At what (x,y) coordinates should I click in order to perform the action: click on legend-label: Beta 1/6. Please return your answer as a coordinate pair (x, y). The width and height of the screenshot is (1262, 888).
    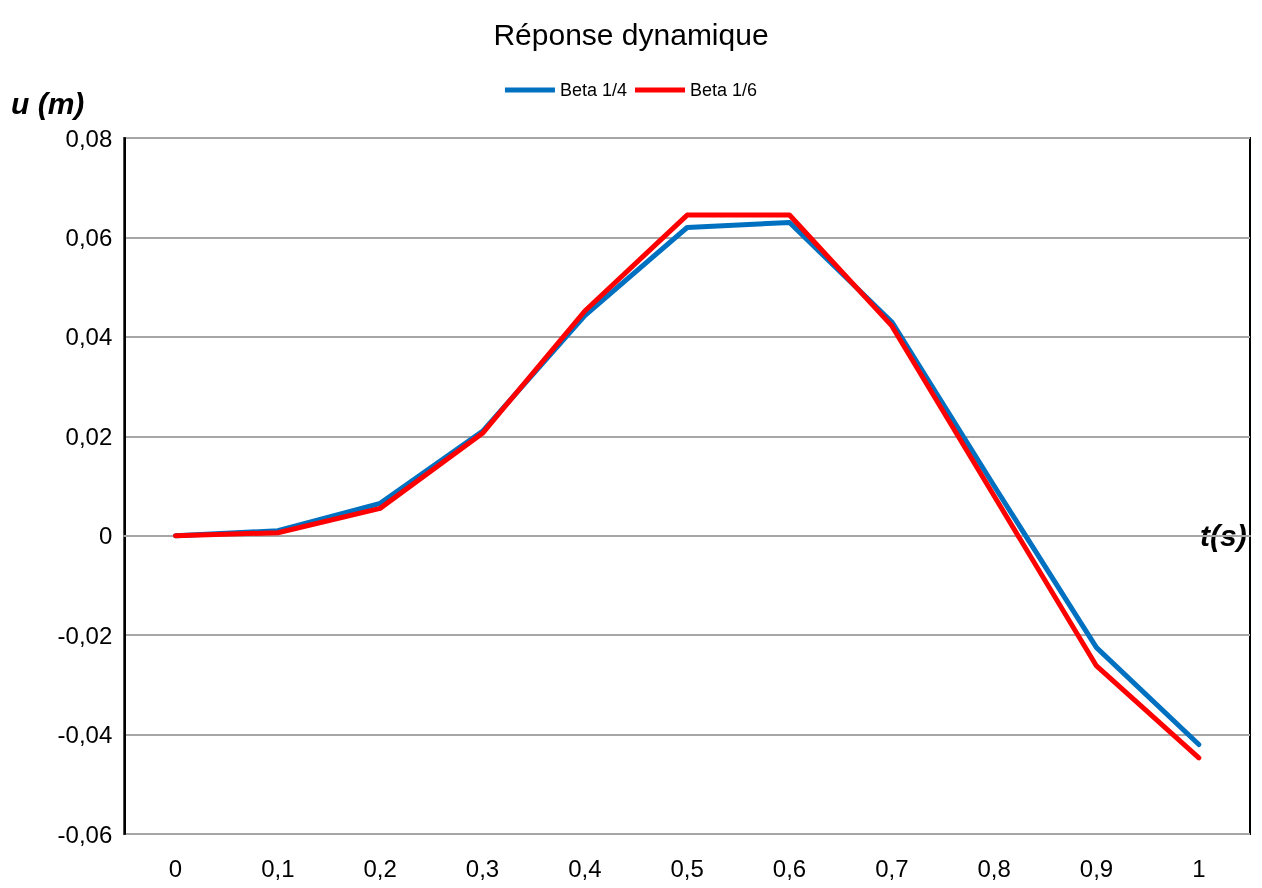
    Looking at the image, I should click on (724, 90).